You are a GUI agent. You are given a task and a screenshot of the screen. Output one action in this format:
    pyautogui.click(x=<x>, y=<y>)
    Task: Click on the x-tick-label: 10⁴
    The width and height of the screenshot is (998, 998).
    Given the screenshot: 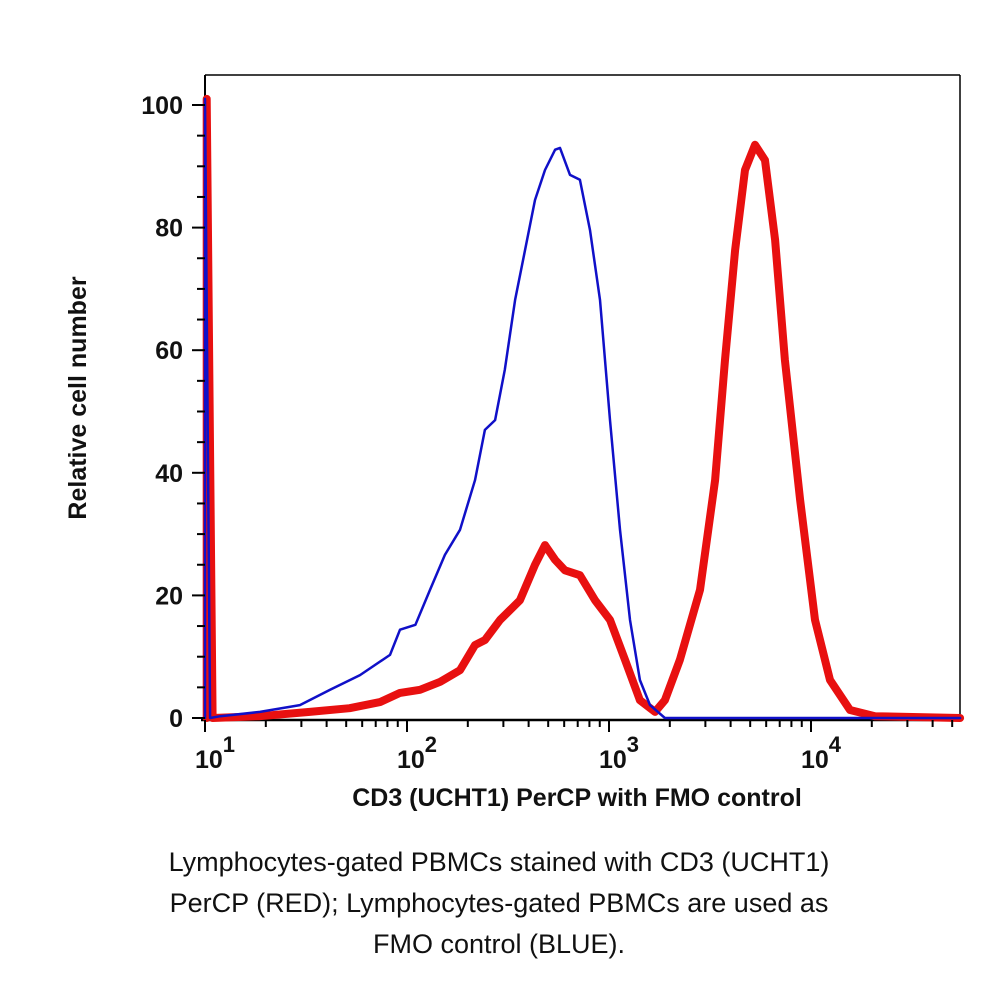 What is the action you would take?
    pyautogui.click(x=821, y=753)
    